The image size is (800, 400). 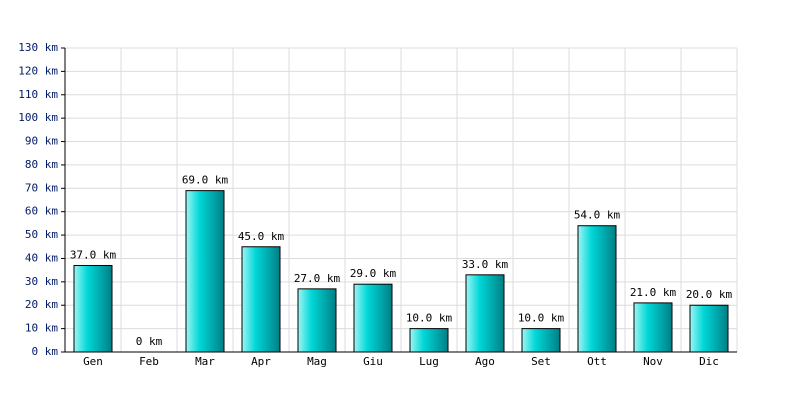 I want to click on x-tick-label: Nov, so click(x=653, y=361).